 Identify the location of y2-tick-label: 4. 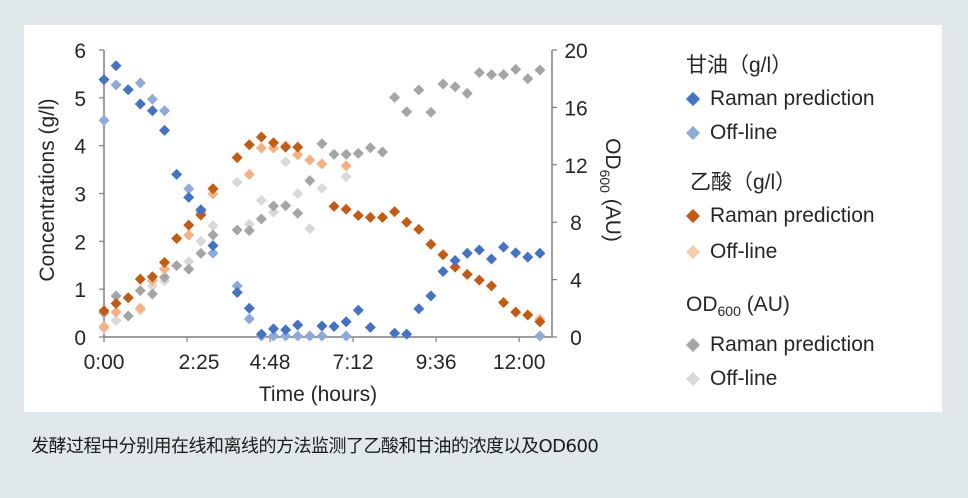
(576, 281).